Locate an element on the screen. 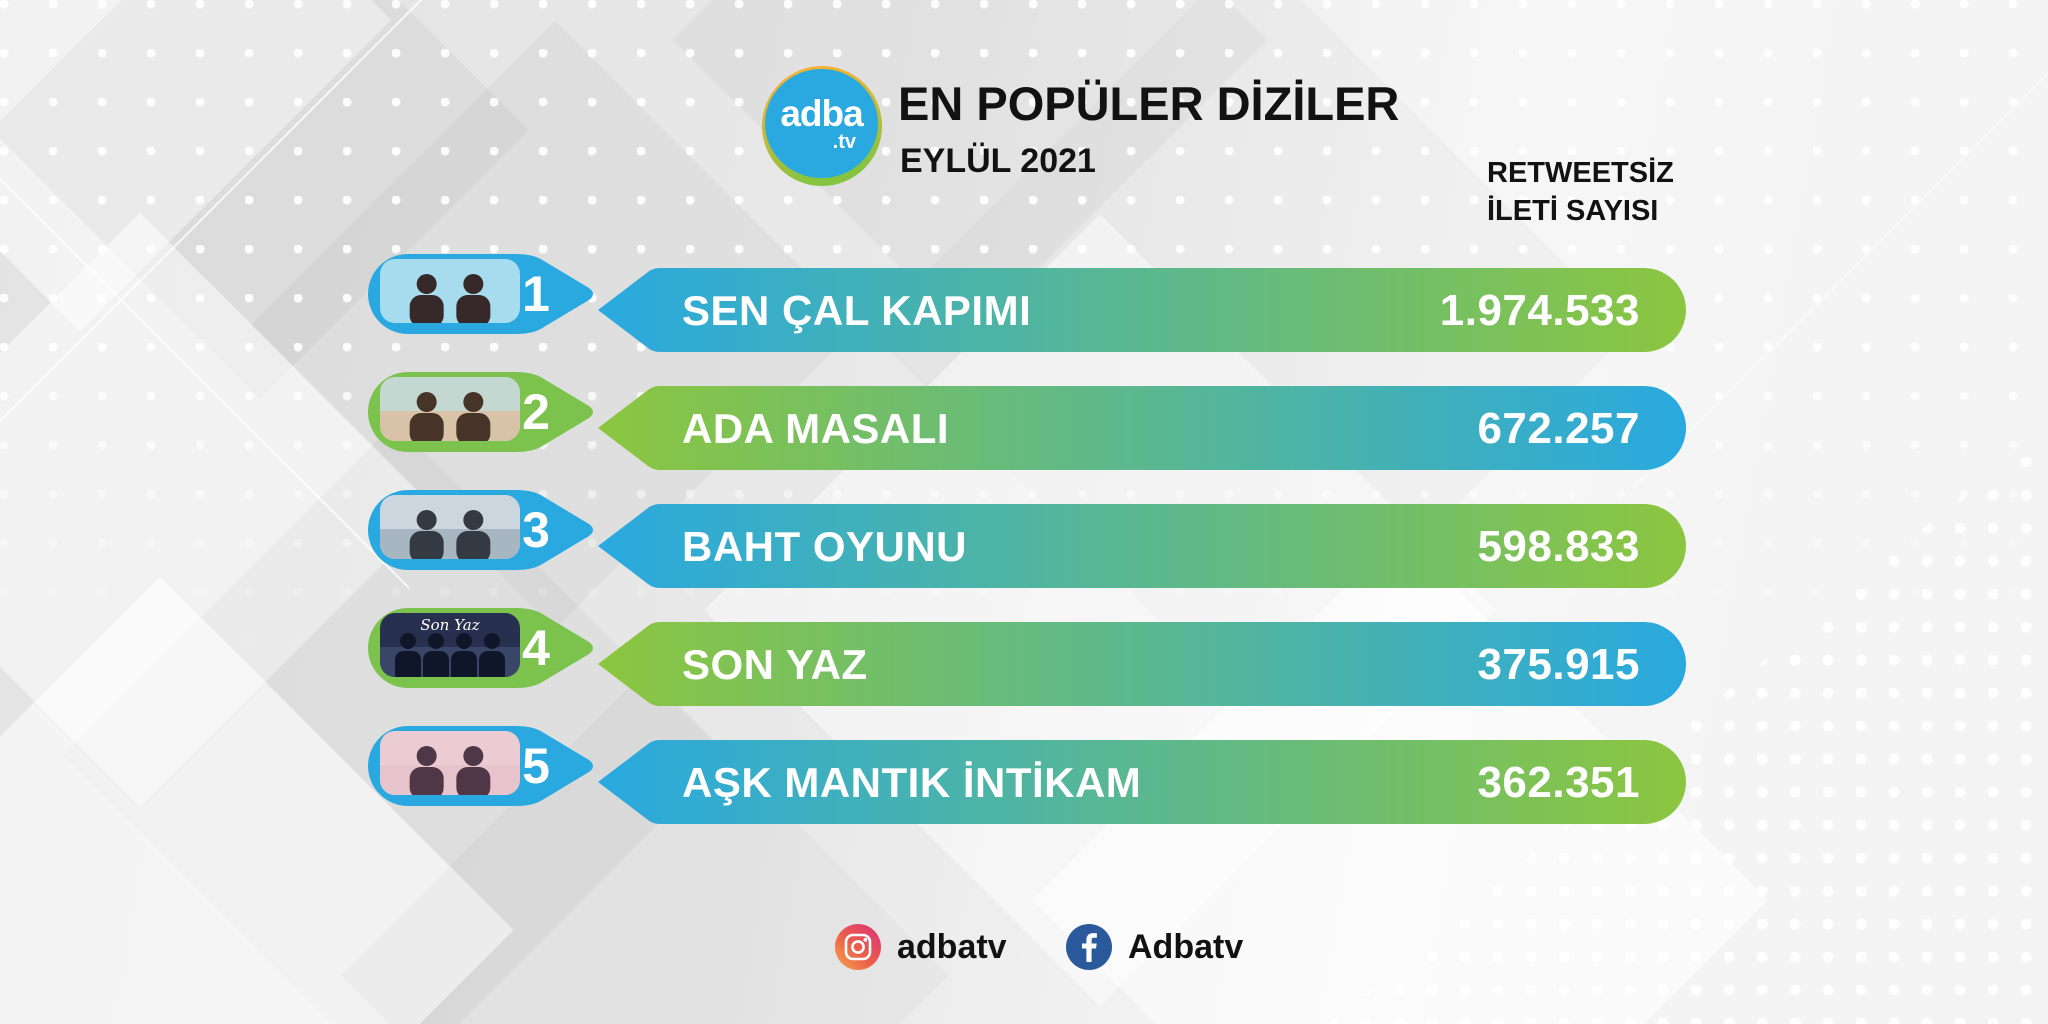 The width and height of the screenshot is (2048, 1024). show-value: 1.974.533 is located at coordinates (1539, 310).